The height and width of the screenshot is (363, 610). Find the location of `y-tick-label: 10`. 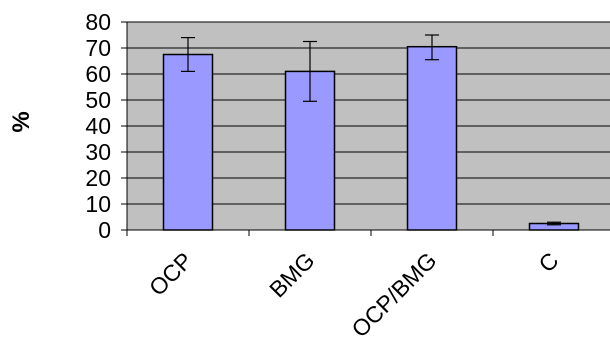

y-tick-label: 10 is located at coordinates (98, 204).